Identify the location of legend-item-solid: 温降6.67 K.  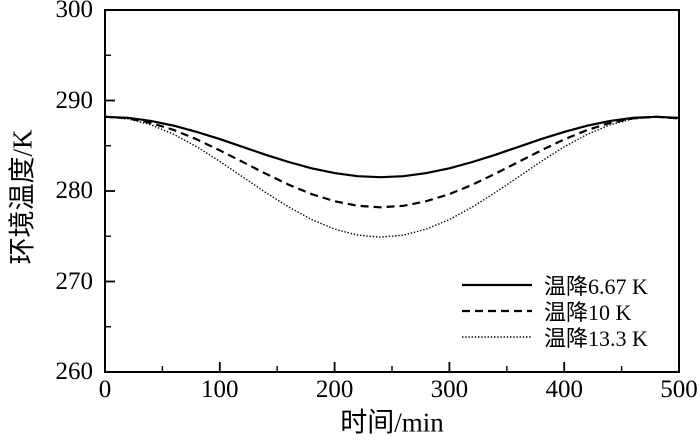
(554, 285).